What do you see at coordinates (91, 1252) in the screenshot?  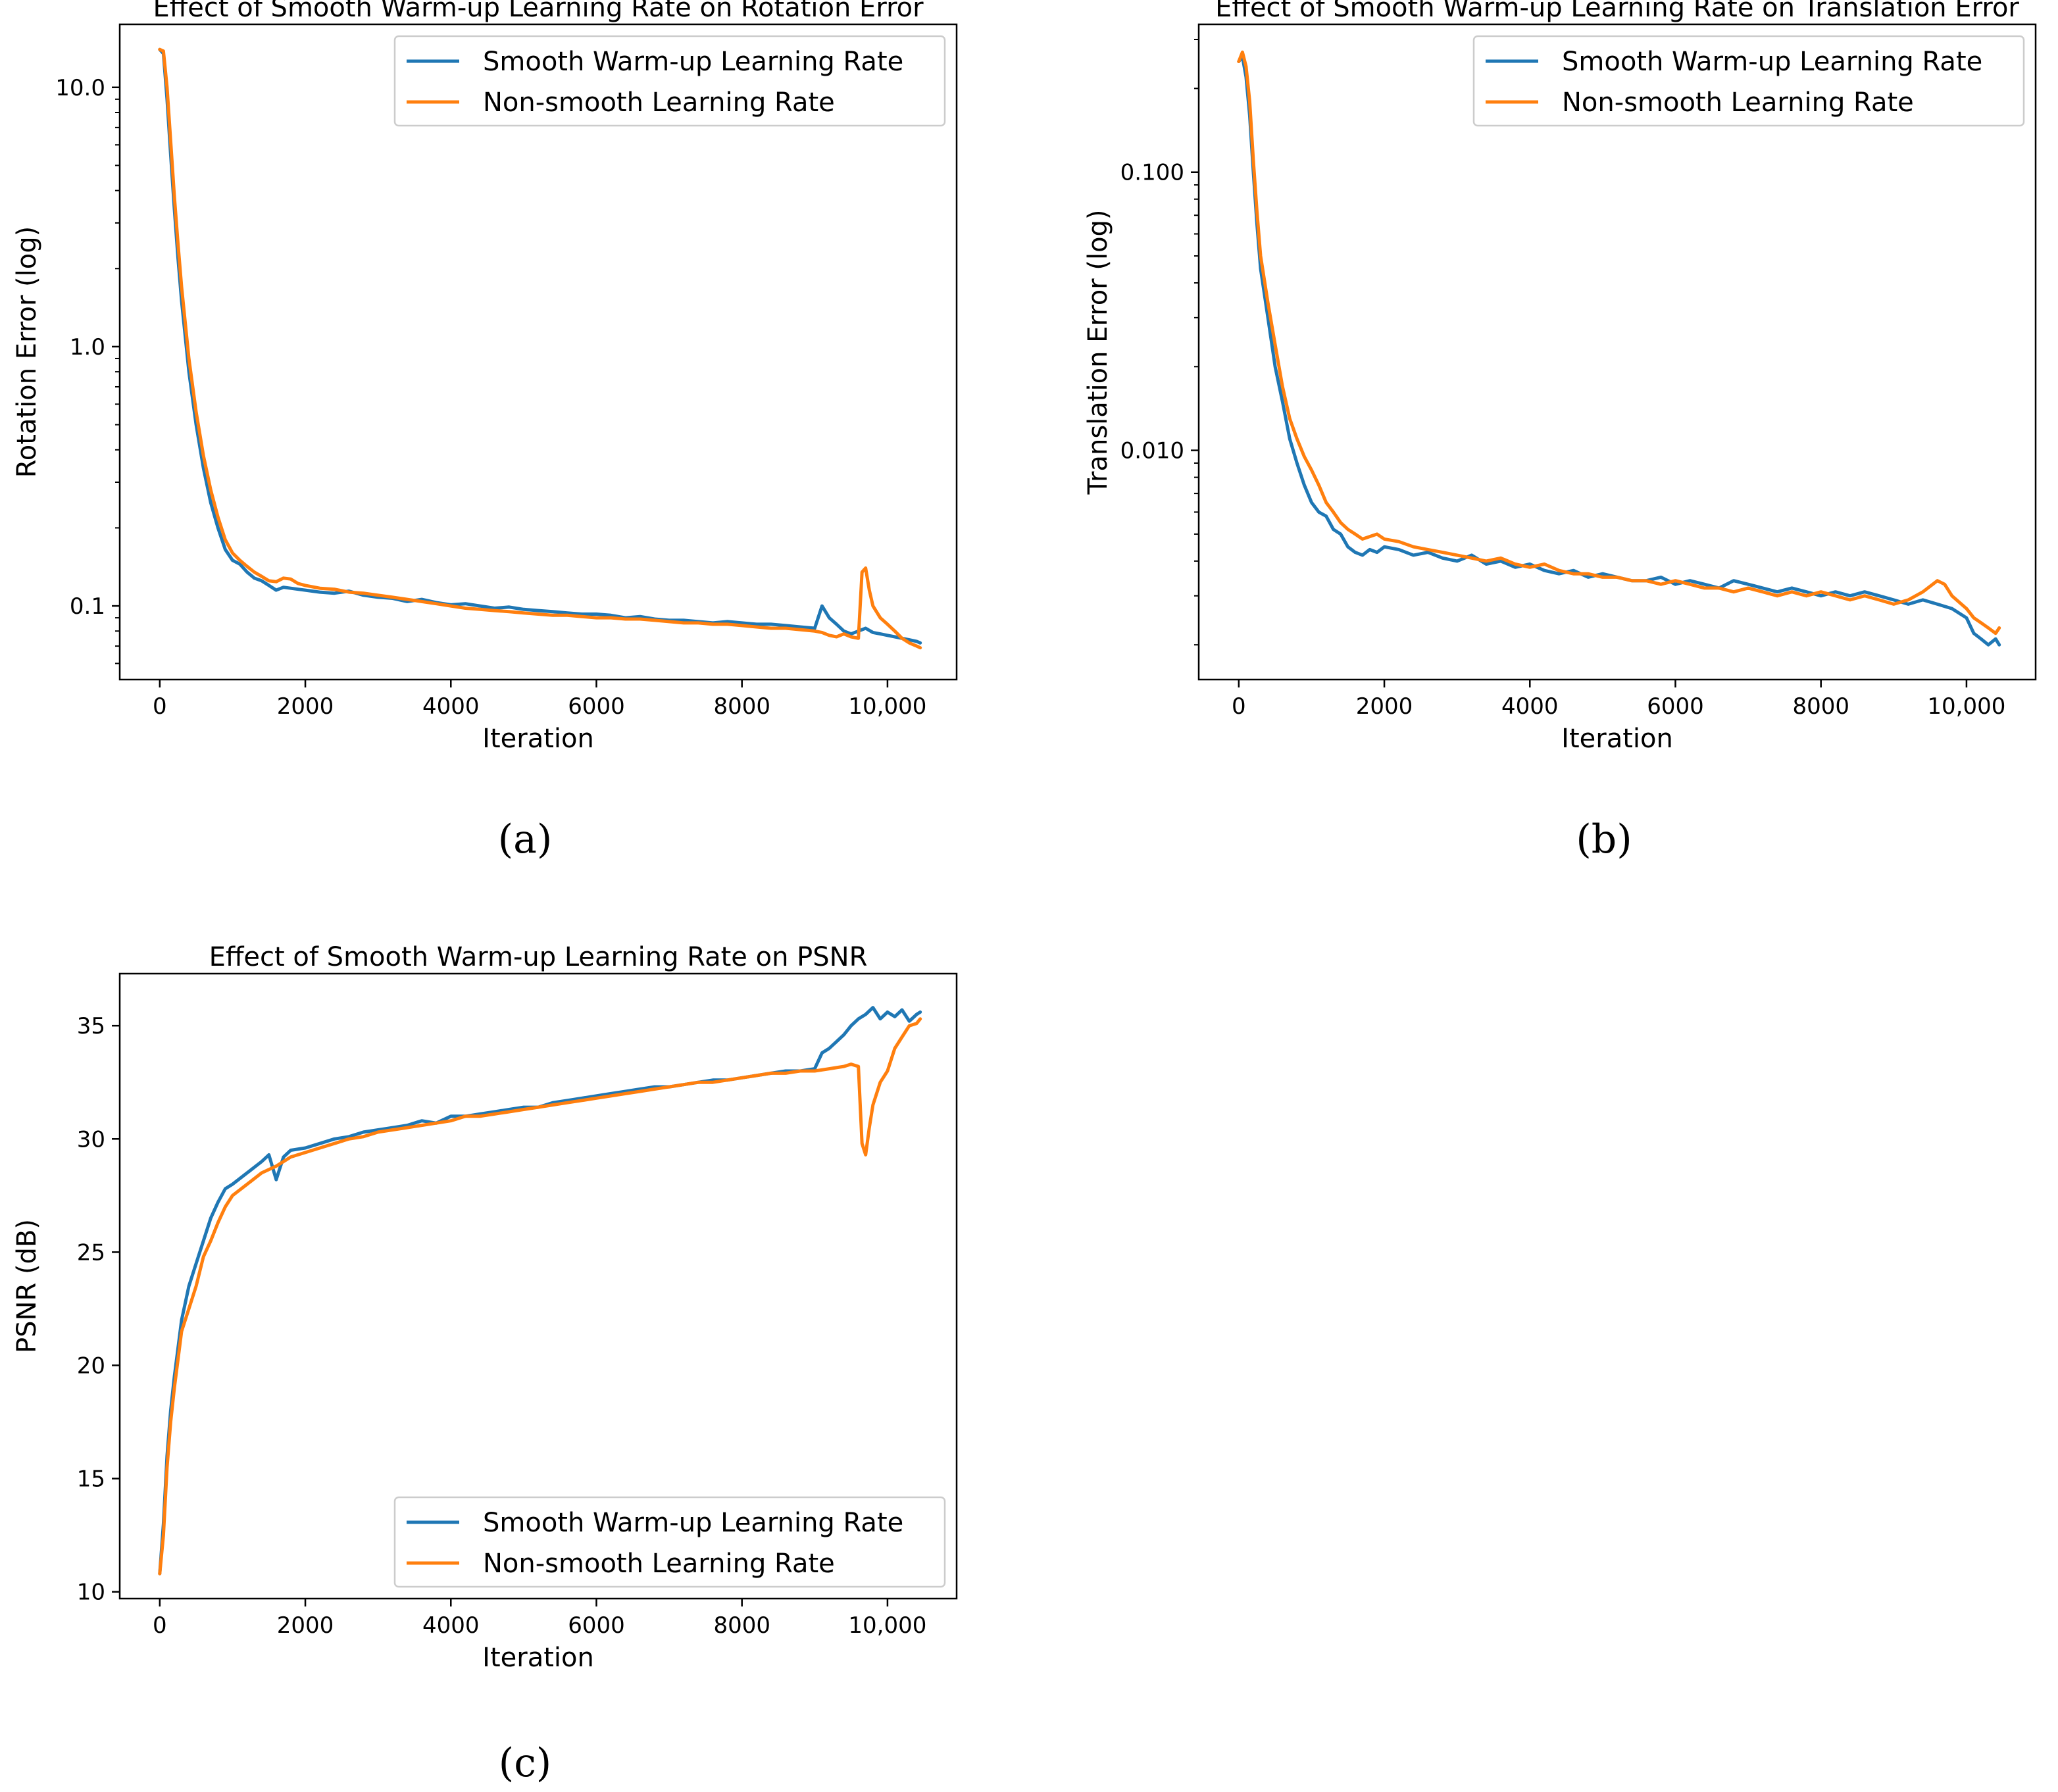 I see `y-tick-label: 25` at bounding box center [91, 1252].